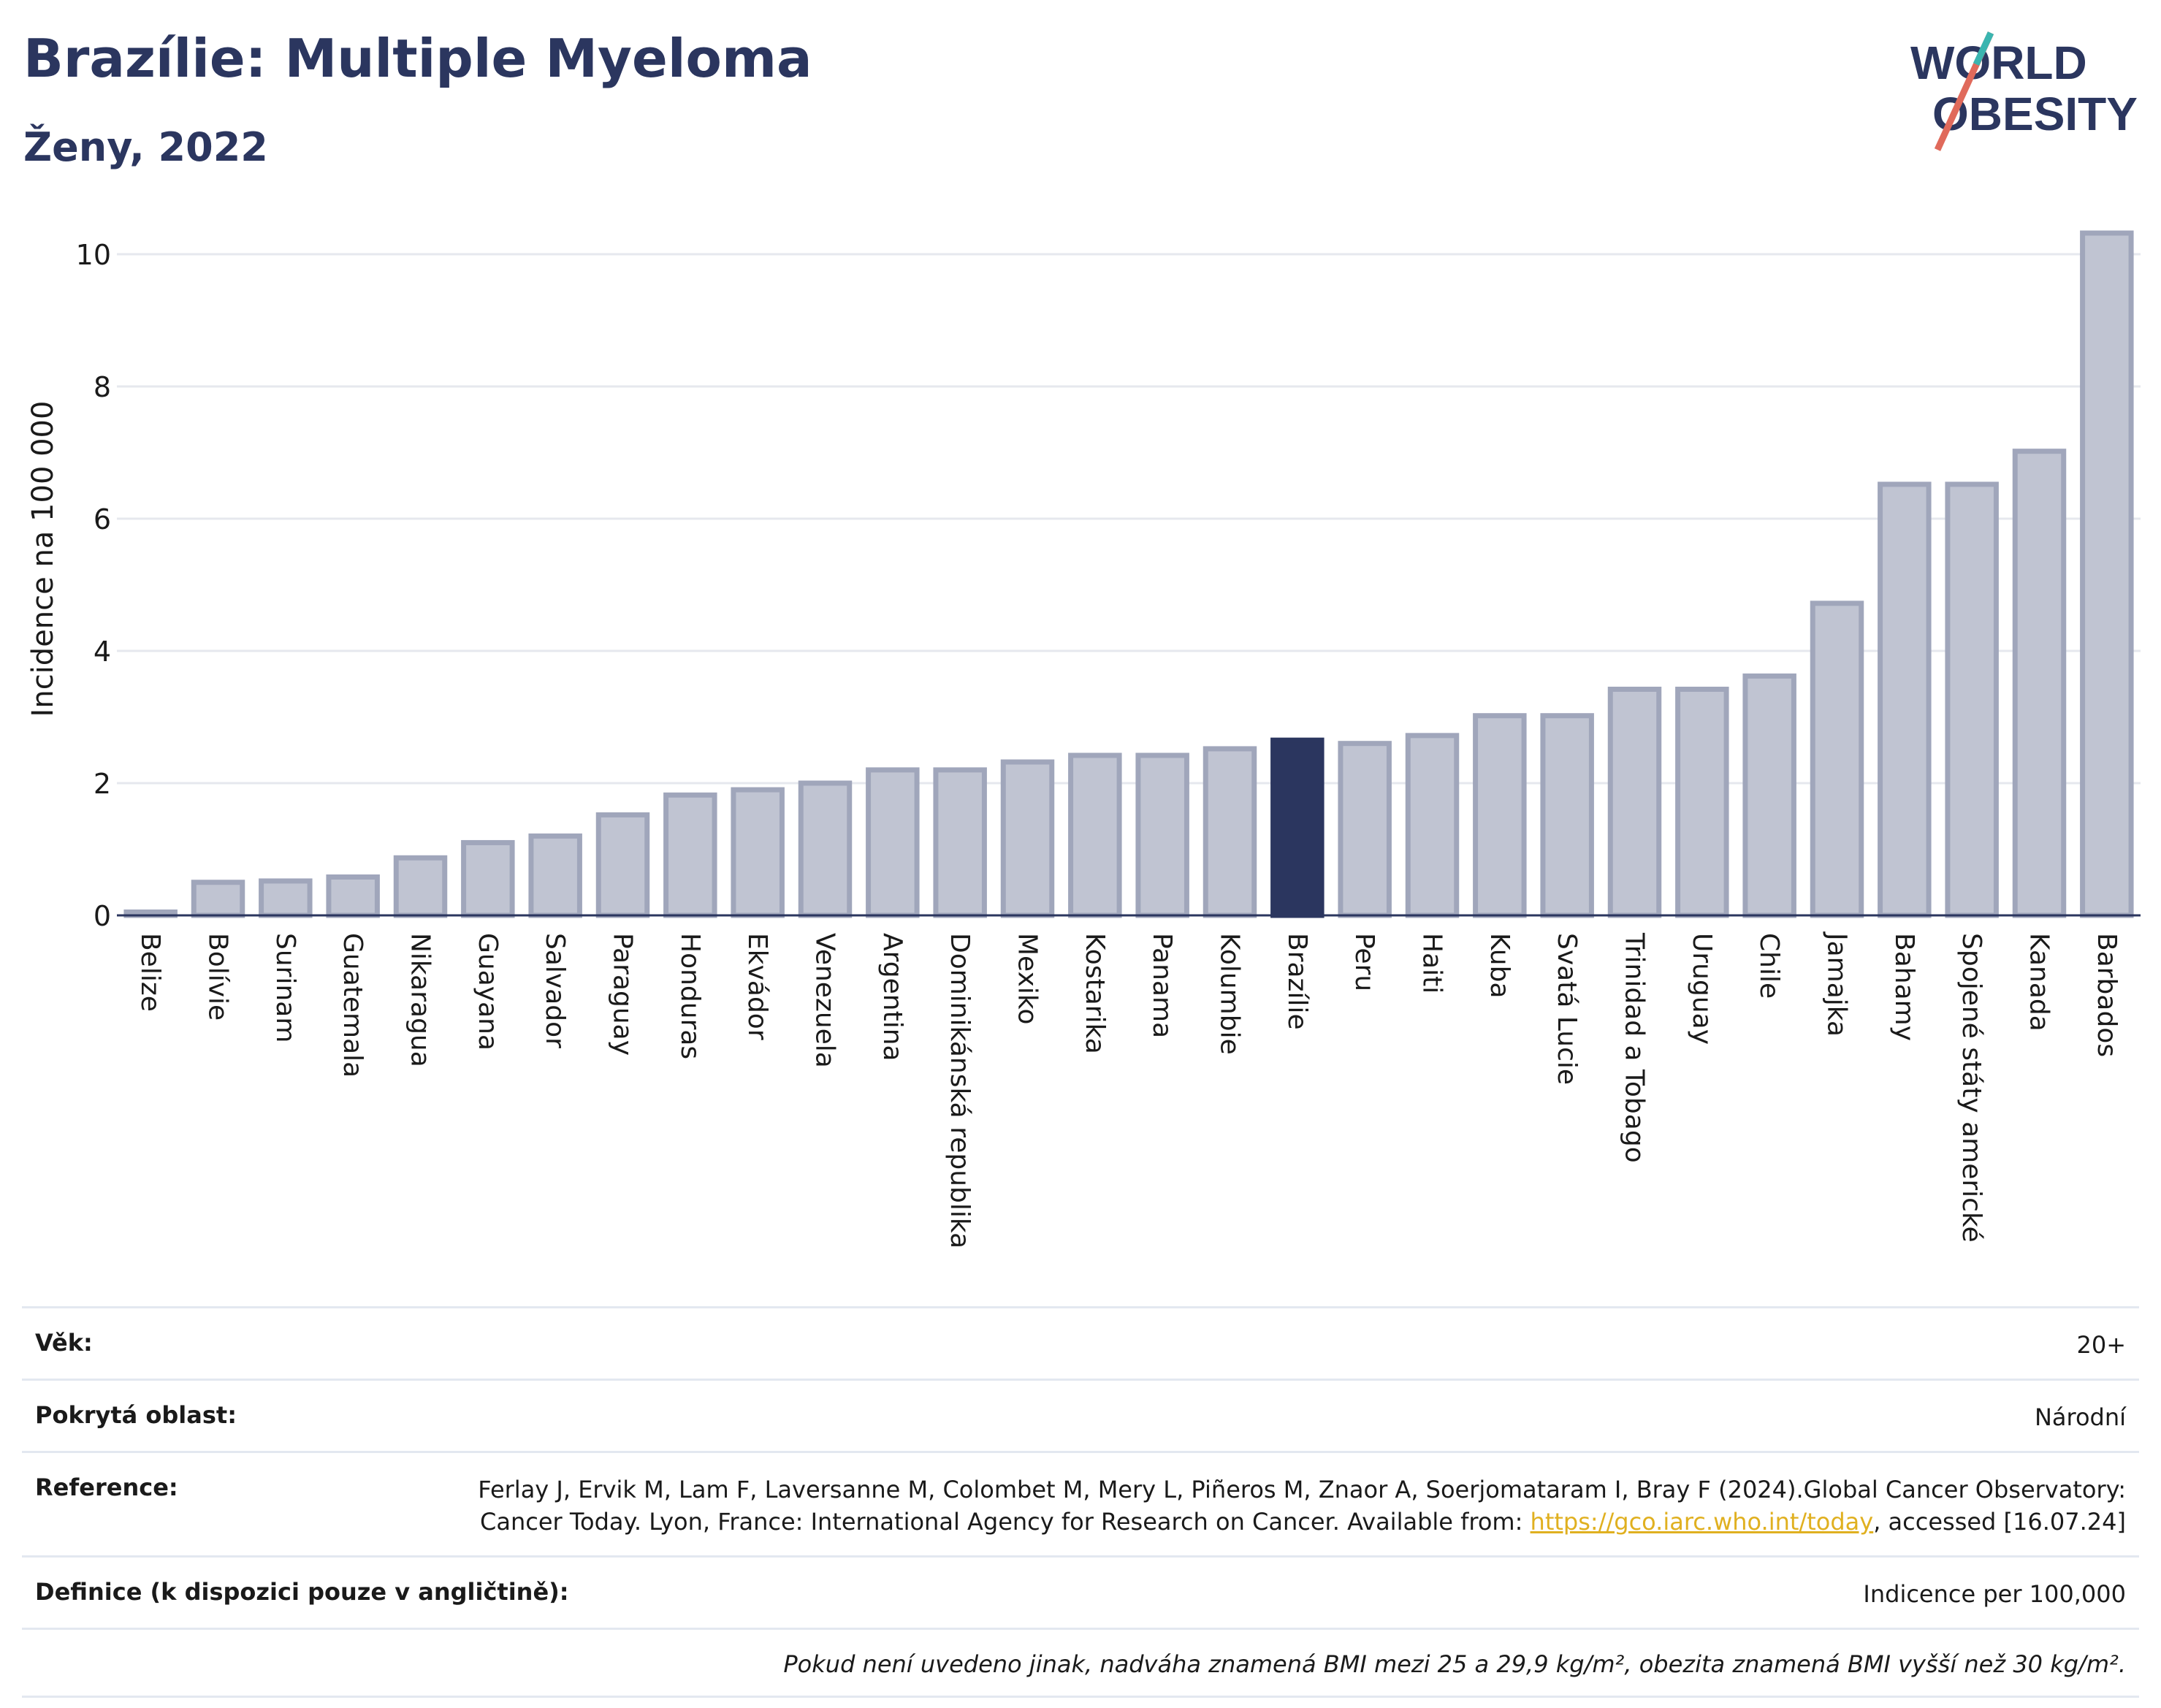 Image resolution: width=2161 pixels, height=1708 pixels. What do you see at coordinates (1095, 993) in the screenshot?
I see `x-tick-label: Kostarika` at bounding box center [1095, 993].